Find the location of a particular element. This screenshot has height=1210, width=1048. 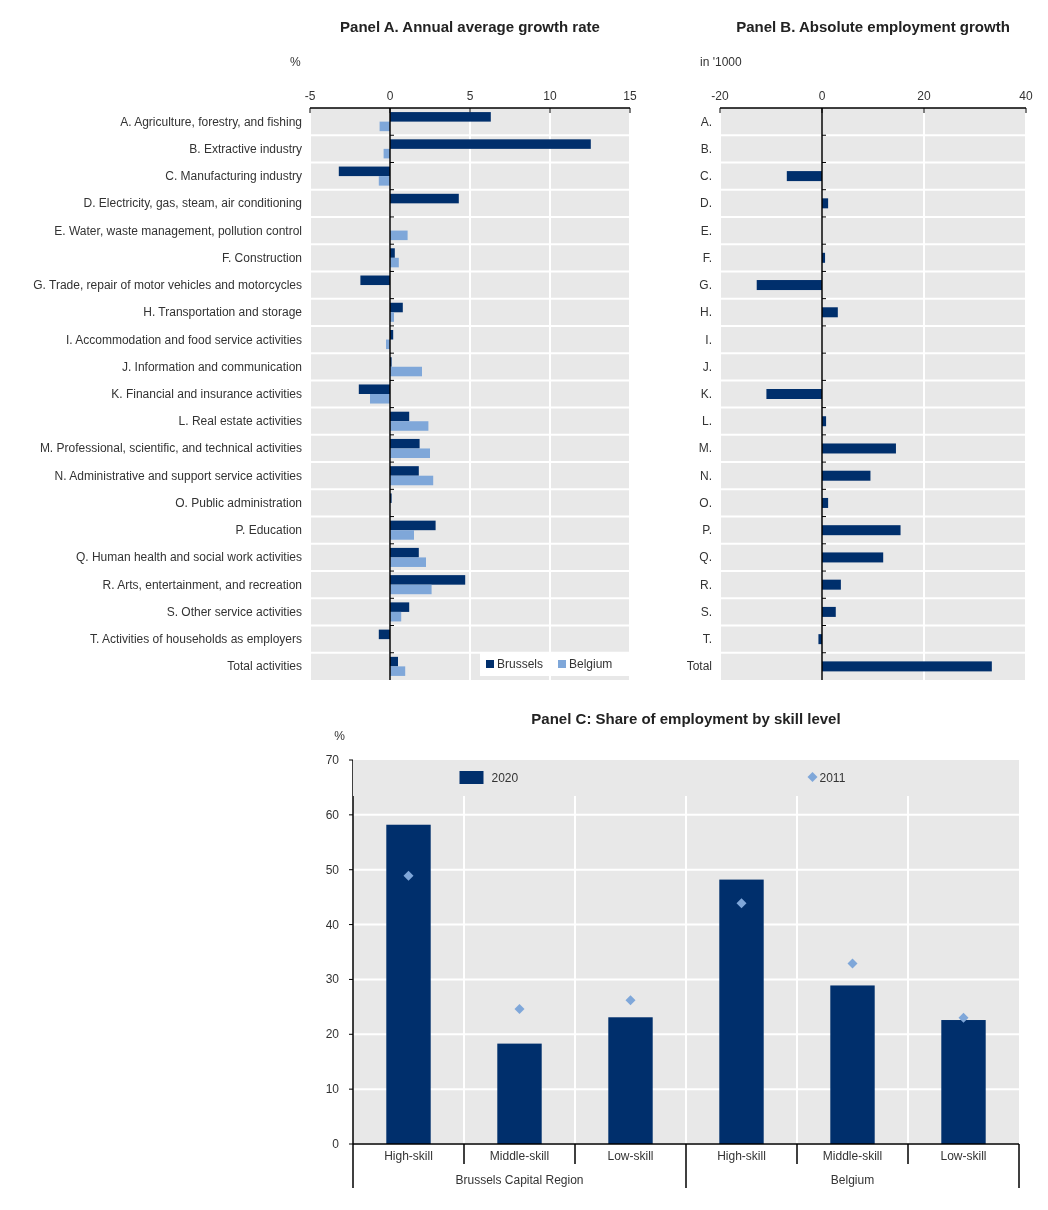

x-tick-label: 20 is located at coordinates (924, 96).